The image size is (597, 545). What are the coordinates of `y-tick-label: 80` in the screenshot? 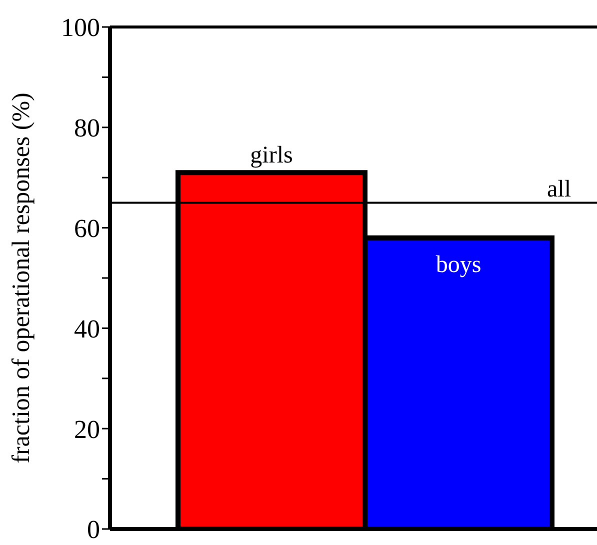 It's located at (87, 128).